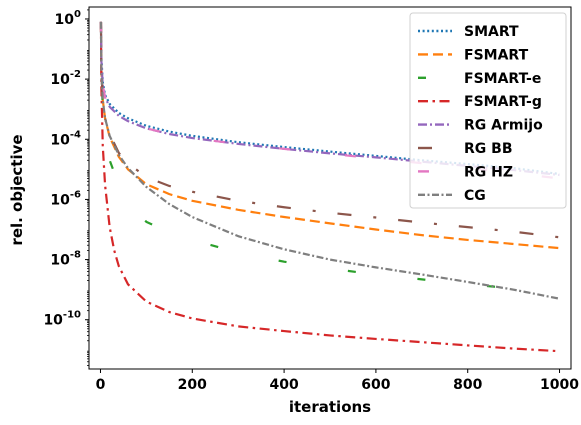 The image size is (581, 425). What do you see at coordinates (503, 102) in the screenshot?
I see `legend-label-fsmart-g: FSMART-g` at bounding box center [503, 102].